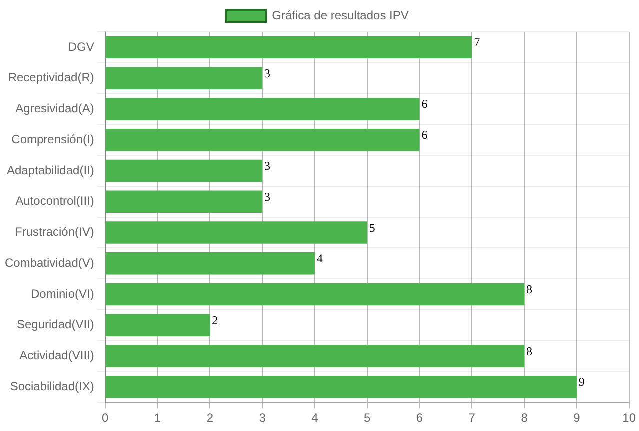  I want to click on x-tick-label: 7, so click(472, 418).